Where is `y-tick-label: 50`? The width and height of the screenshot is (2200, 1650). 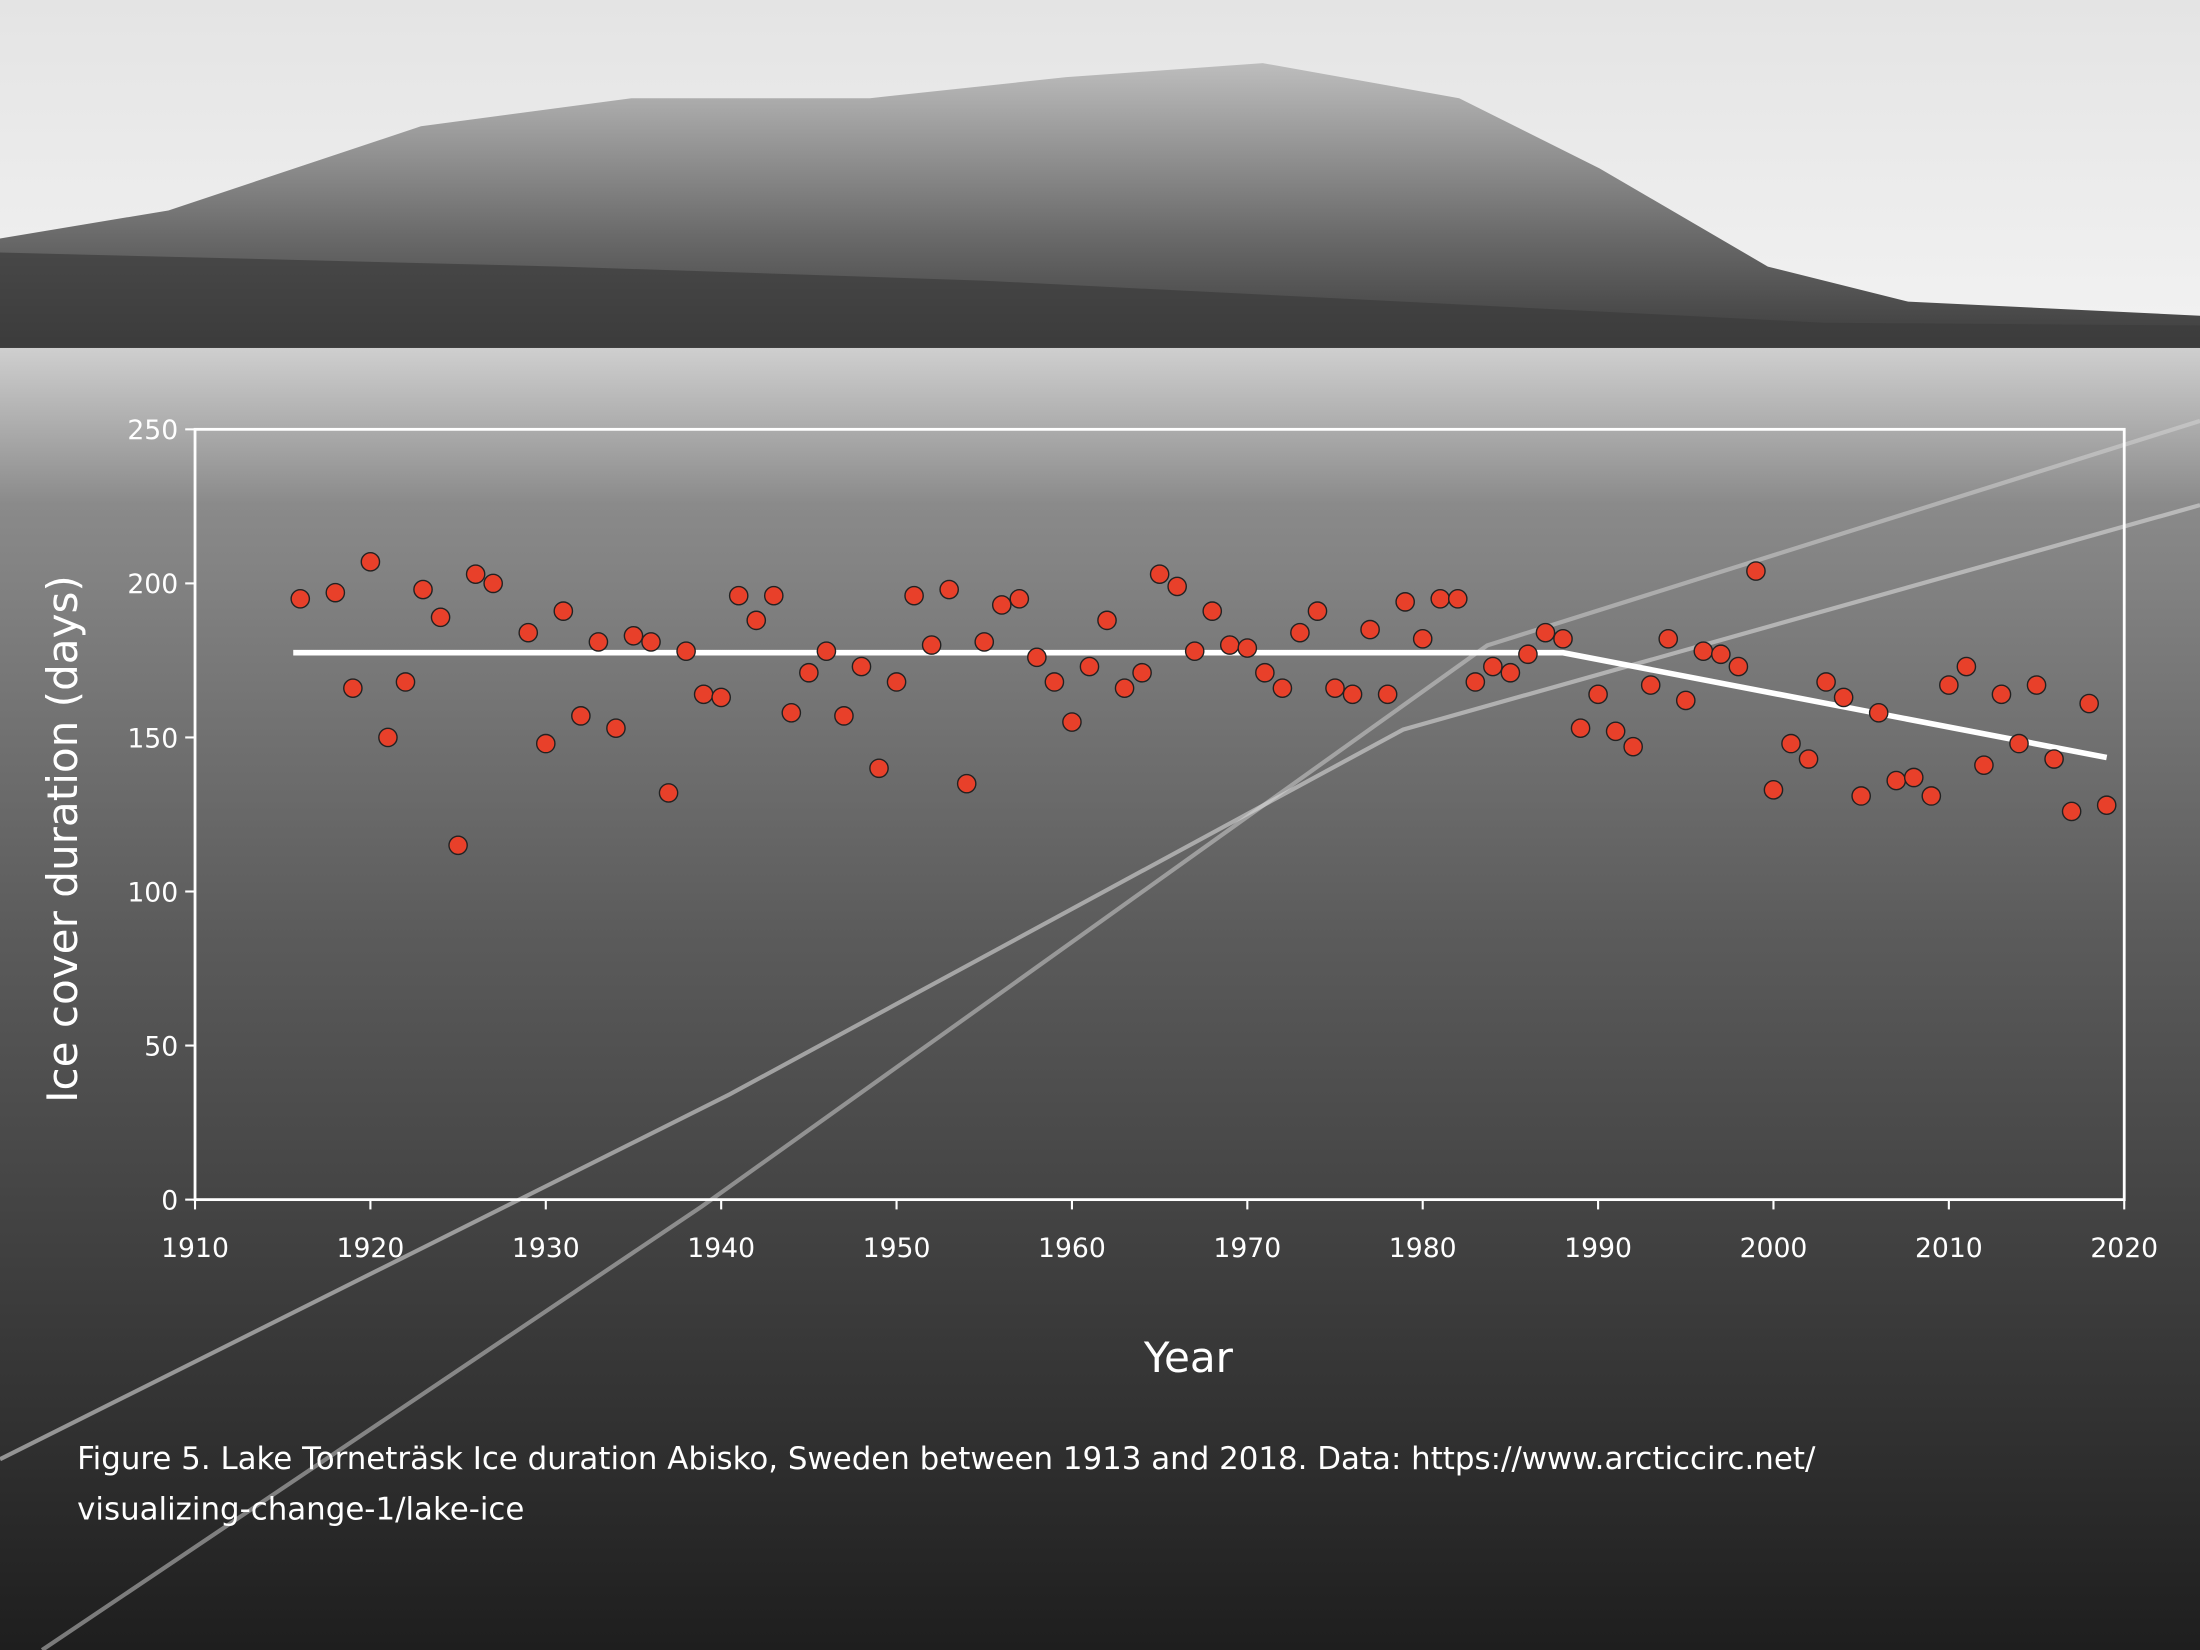 y-tick-label: 50 is located at coordinates (161, 1046).